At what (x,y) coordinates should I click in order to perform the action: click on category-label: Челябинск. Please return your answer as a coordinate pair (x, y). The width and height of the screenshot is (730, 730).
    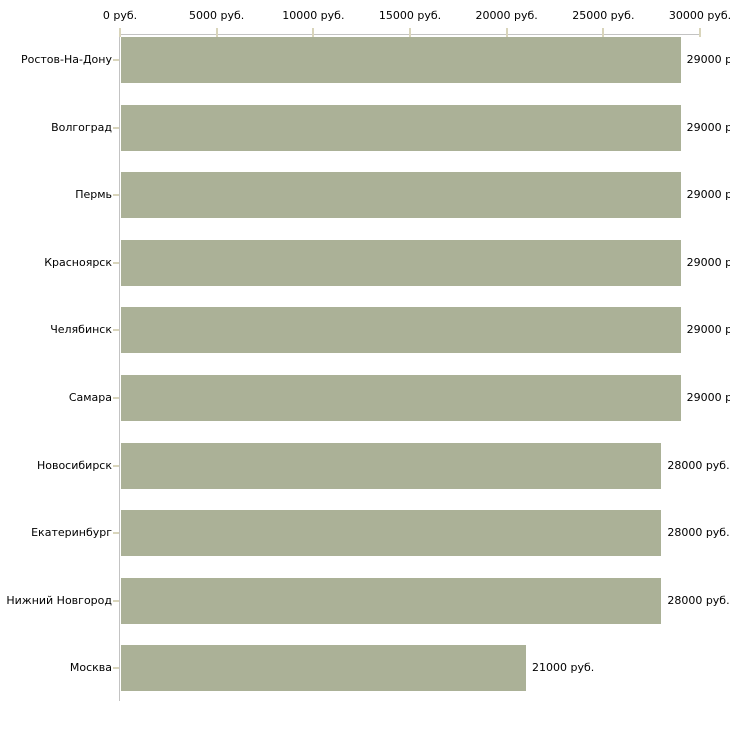
    Looking at the image, I should click on (81, 330).